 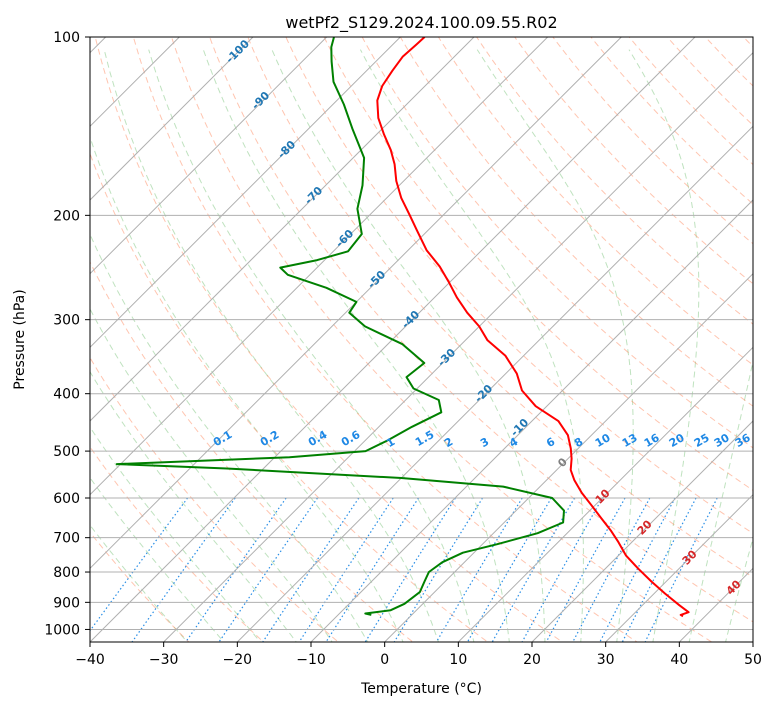 I want to click on x-tick-label: −40, so click(x=90, y=660).